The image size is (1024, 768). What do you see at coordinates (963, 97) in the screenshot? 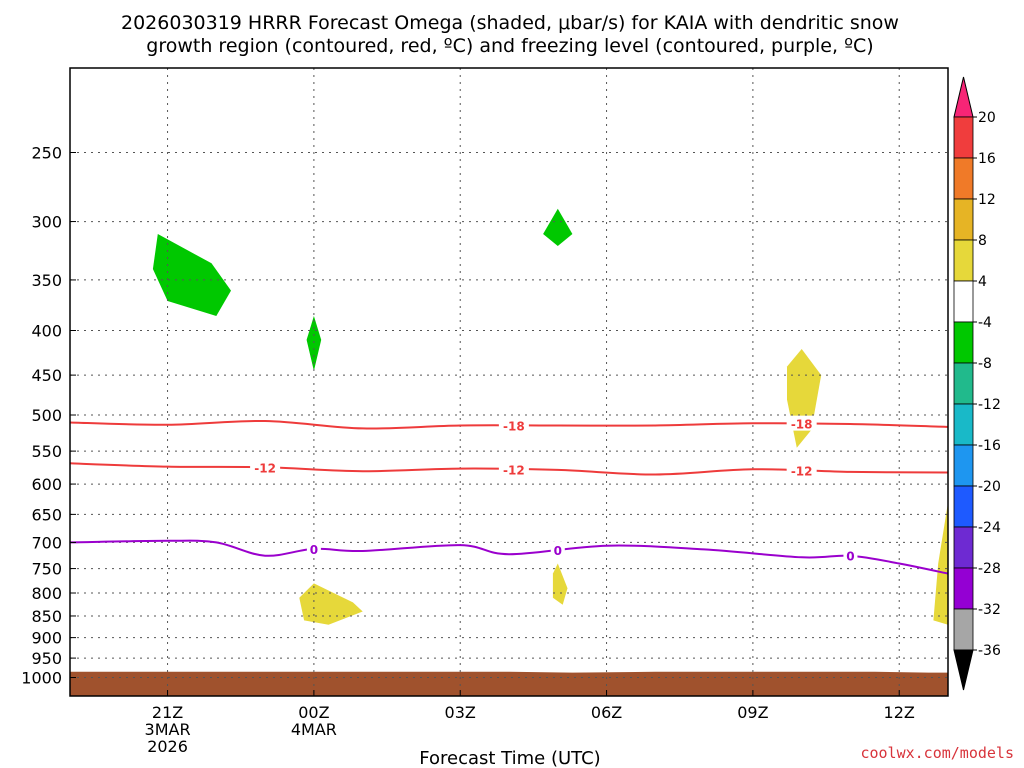
I see `colorbar-extend-top` at bounding box center [963, 97].